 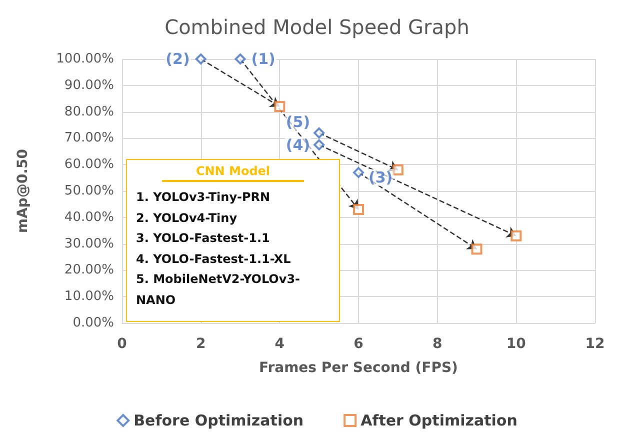 What do you see at coordinates (263, 59) in the screenshot?
I see `annotation: (1)` at bounding box center [263, 59].